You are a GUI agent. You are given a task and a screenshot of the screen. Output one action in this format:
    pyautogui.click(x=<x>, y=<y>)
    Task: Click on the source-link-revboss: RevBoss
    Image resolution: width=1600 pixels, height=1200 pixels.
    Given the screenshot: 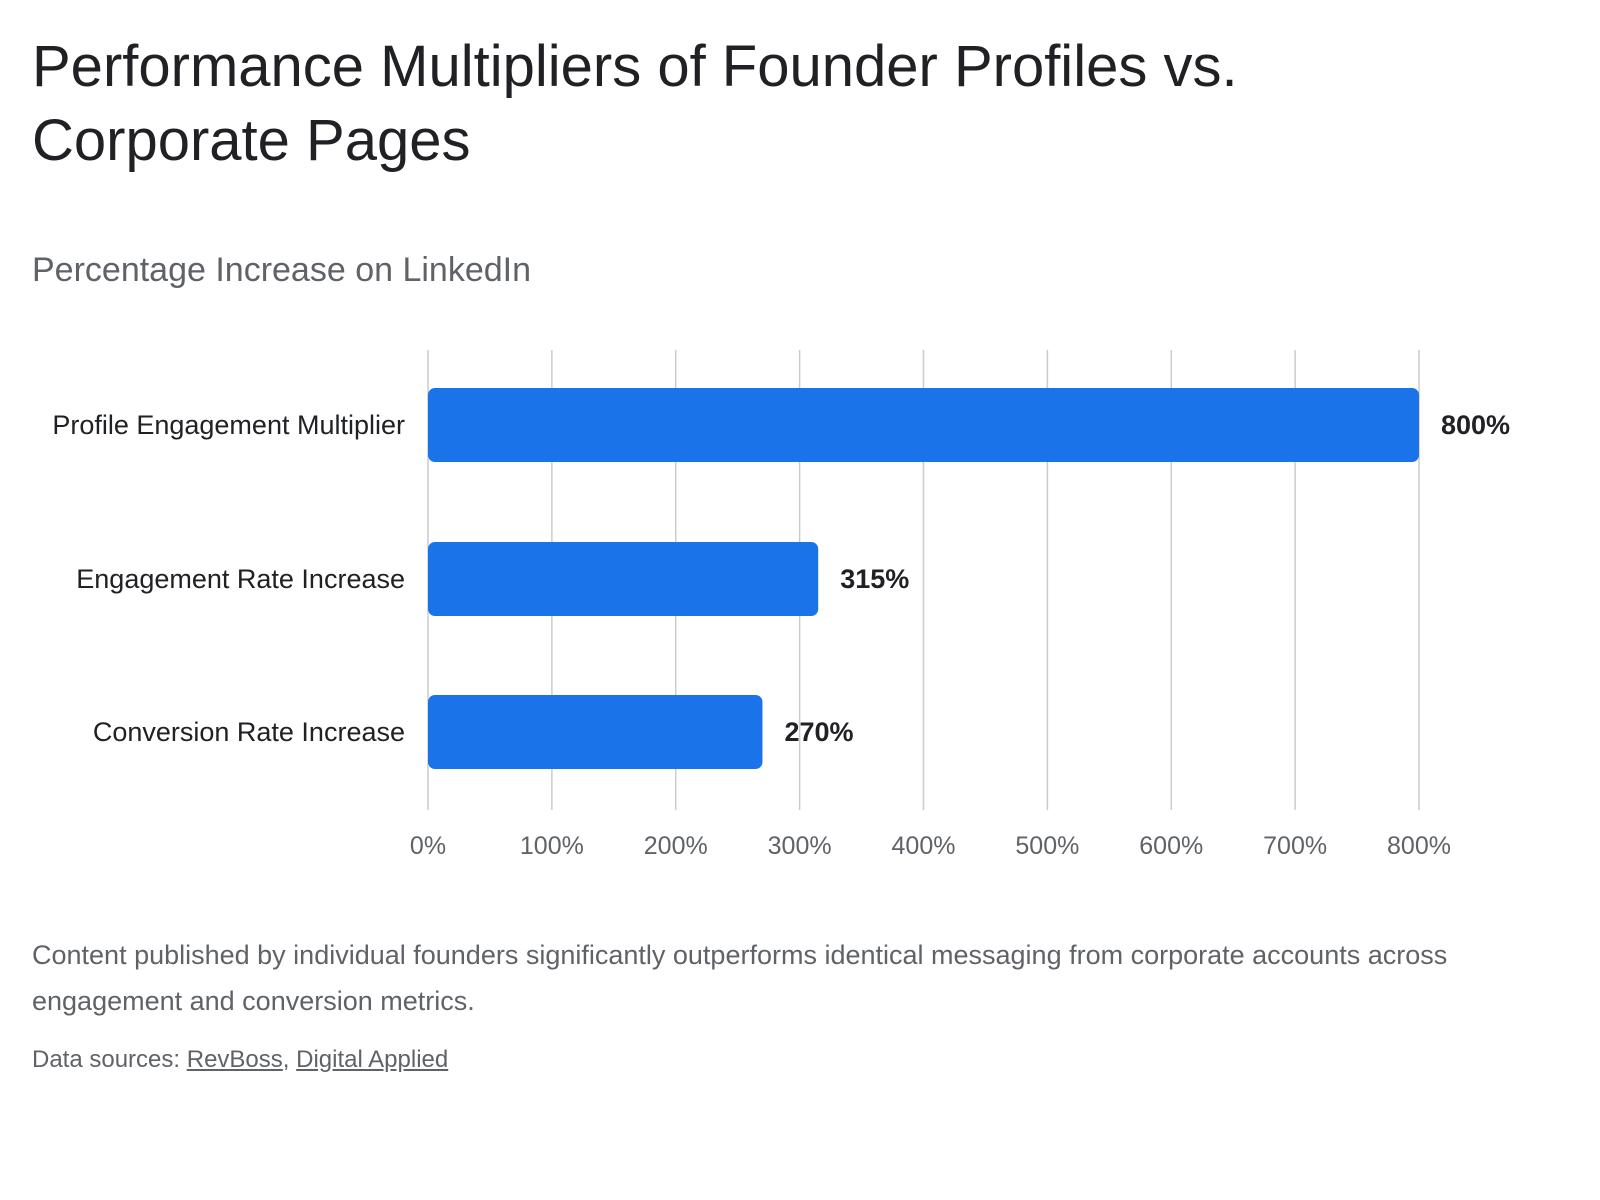 What is the action you would take?
    pyautogui.click(x=234, y=1059)
    